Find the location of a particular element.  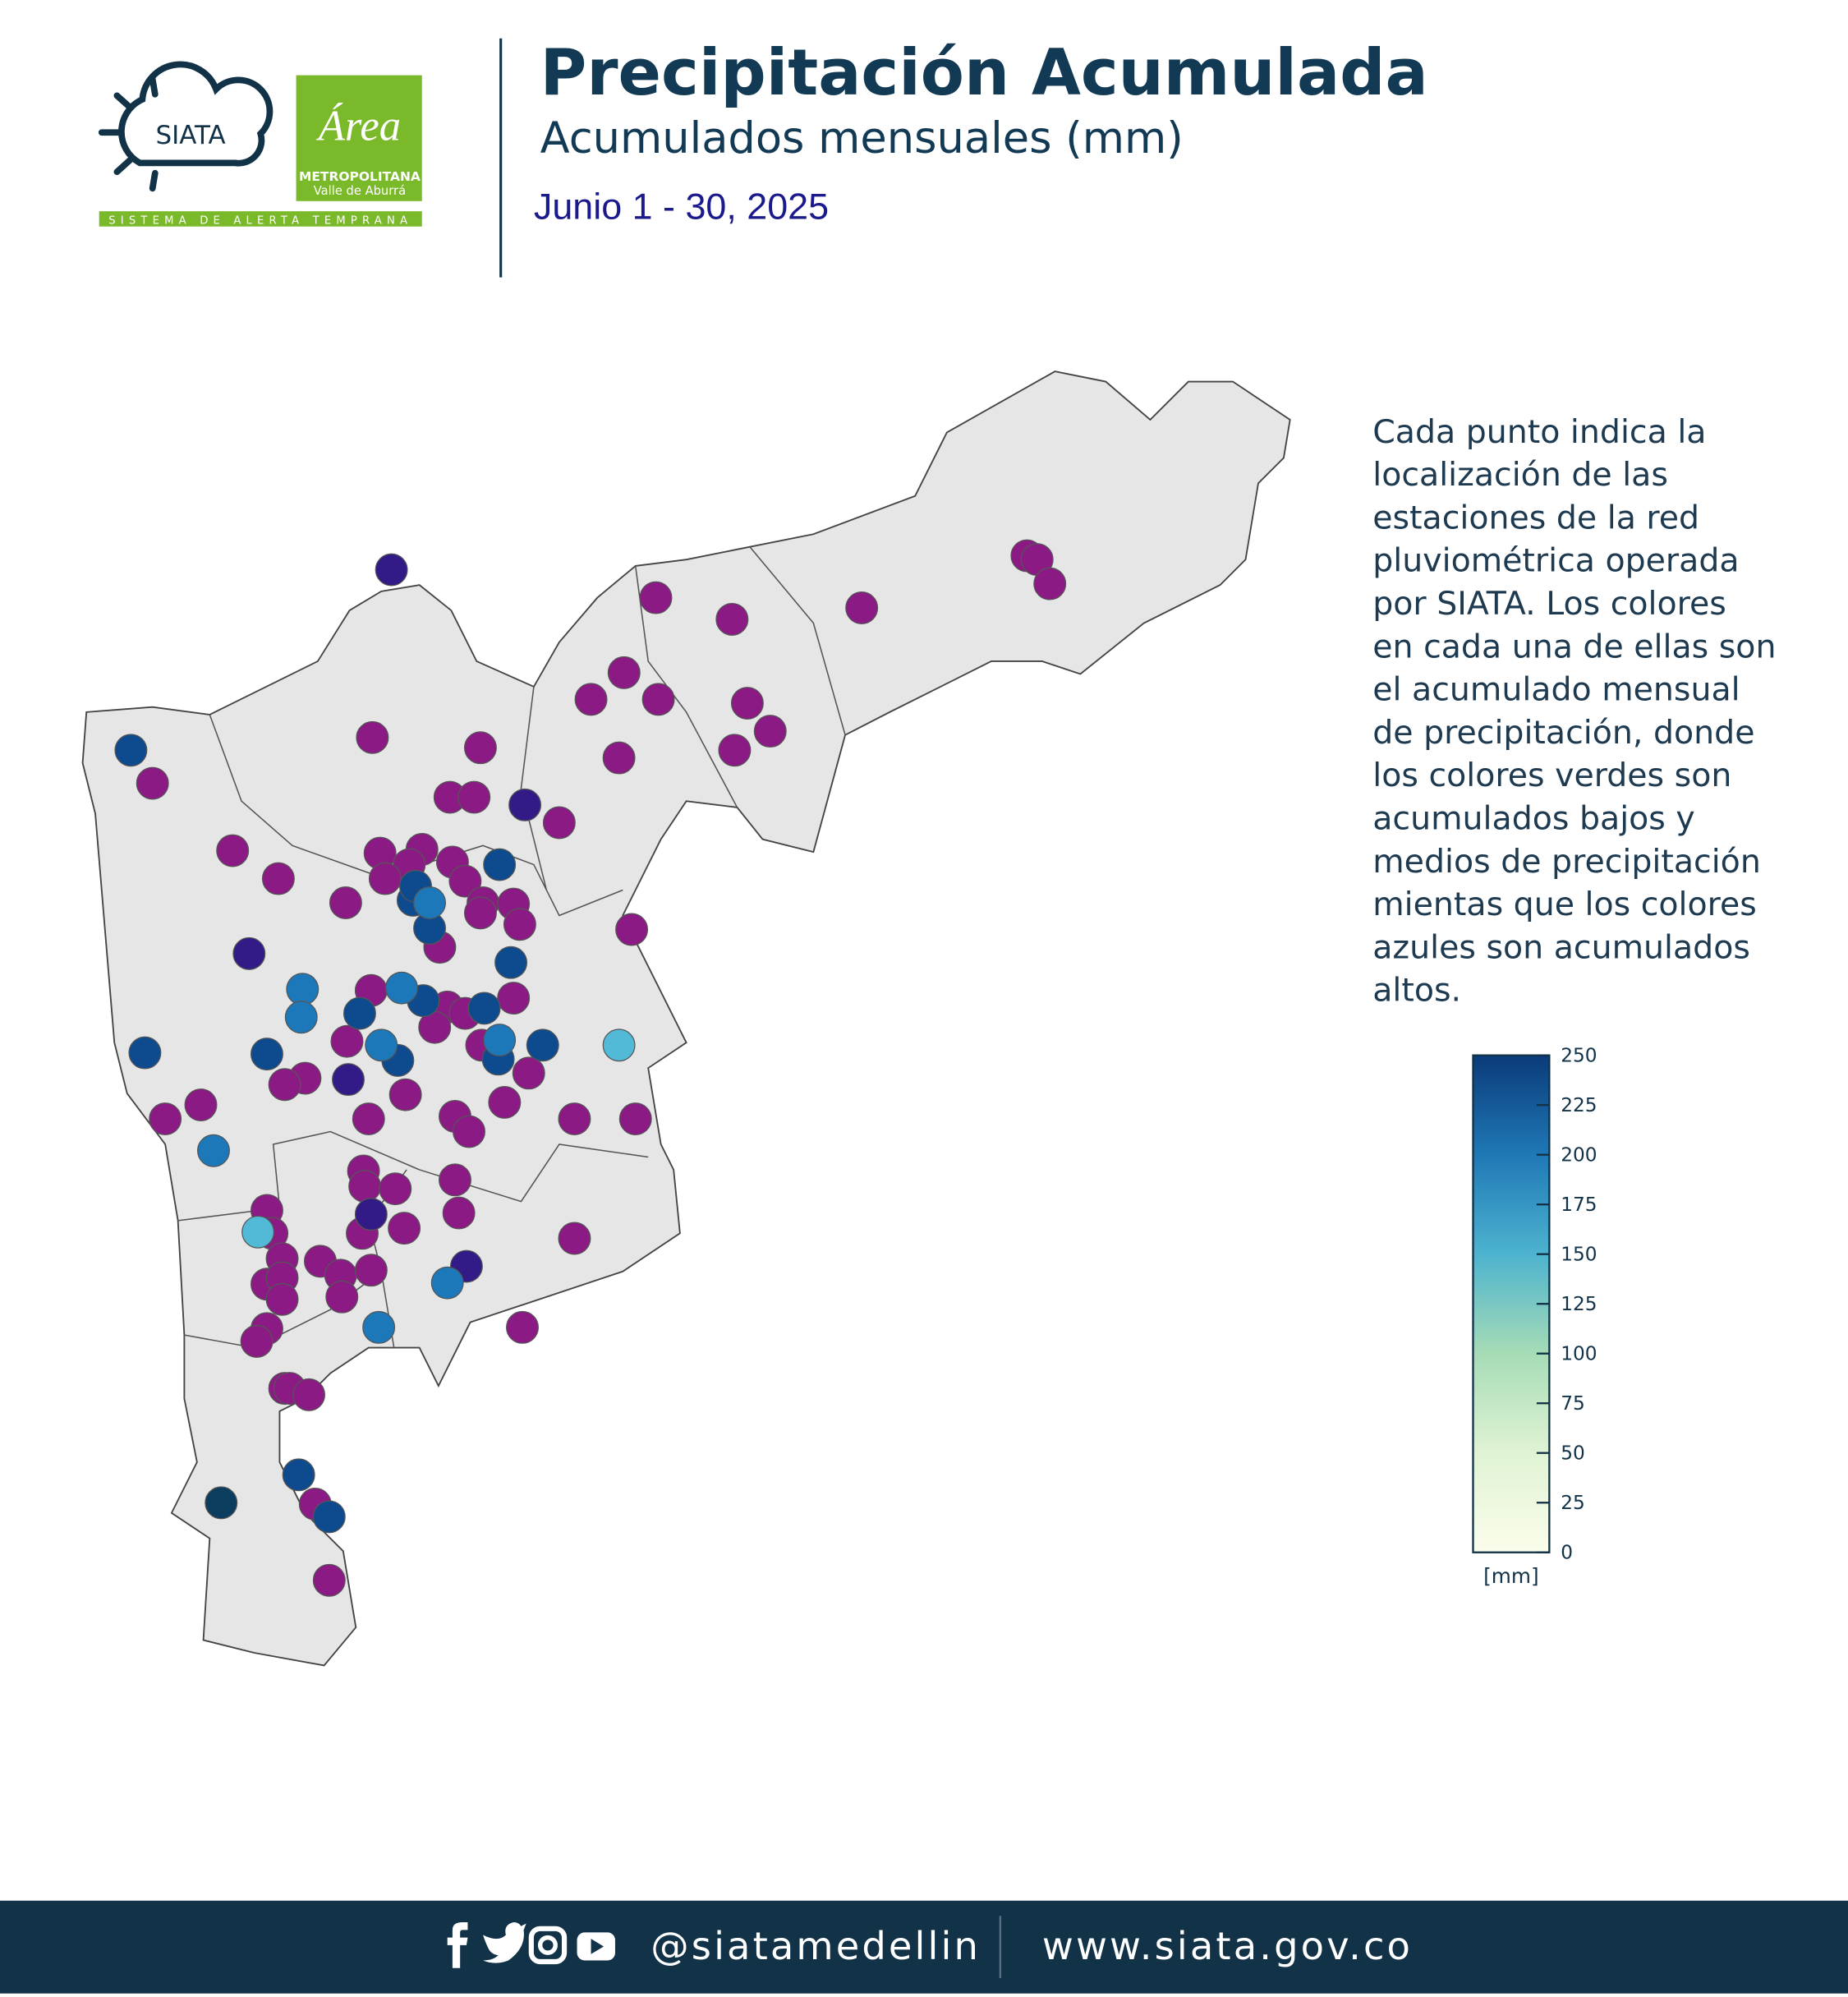

colorbar-ticks: 0 25 50 75 100 125 150 175 200 225 250 is located at coordinates (1566, 1303).